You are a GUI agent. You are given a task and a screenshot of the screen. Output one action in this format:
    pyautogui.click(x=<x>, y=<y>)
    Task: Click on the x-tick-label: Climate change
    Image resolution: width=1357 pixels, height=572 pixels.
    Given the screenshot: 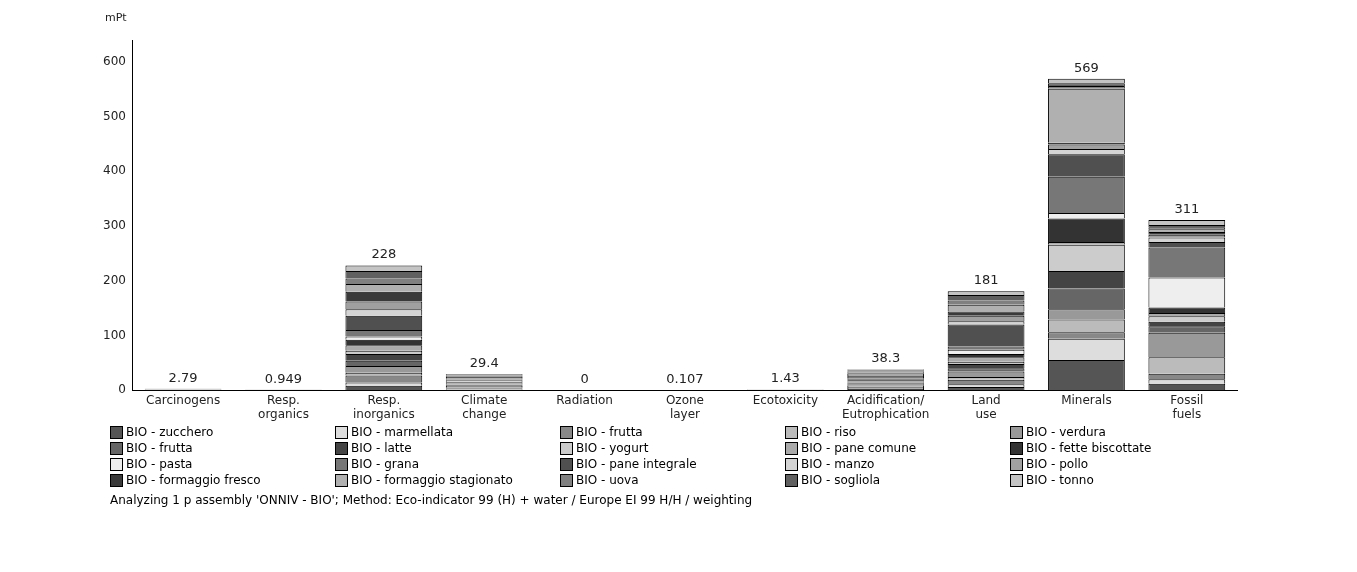 What is the action you would take?
    pyautogui.click(x=484, y=406)
    